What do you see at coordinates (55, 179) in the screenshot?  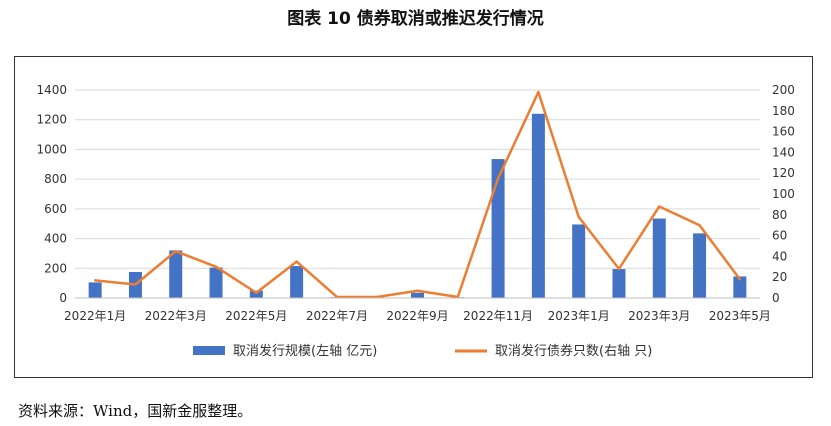 I see `y-left-tick-label: 800` at bounding box center [55, 179].